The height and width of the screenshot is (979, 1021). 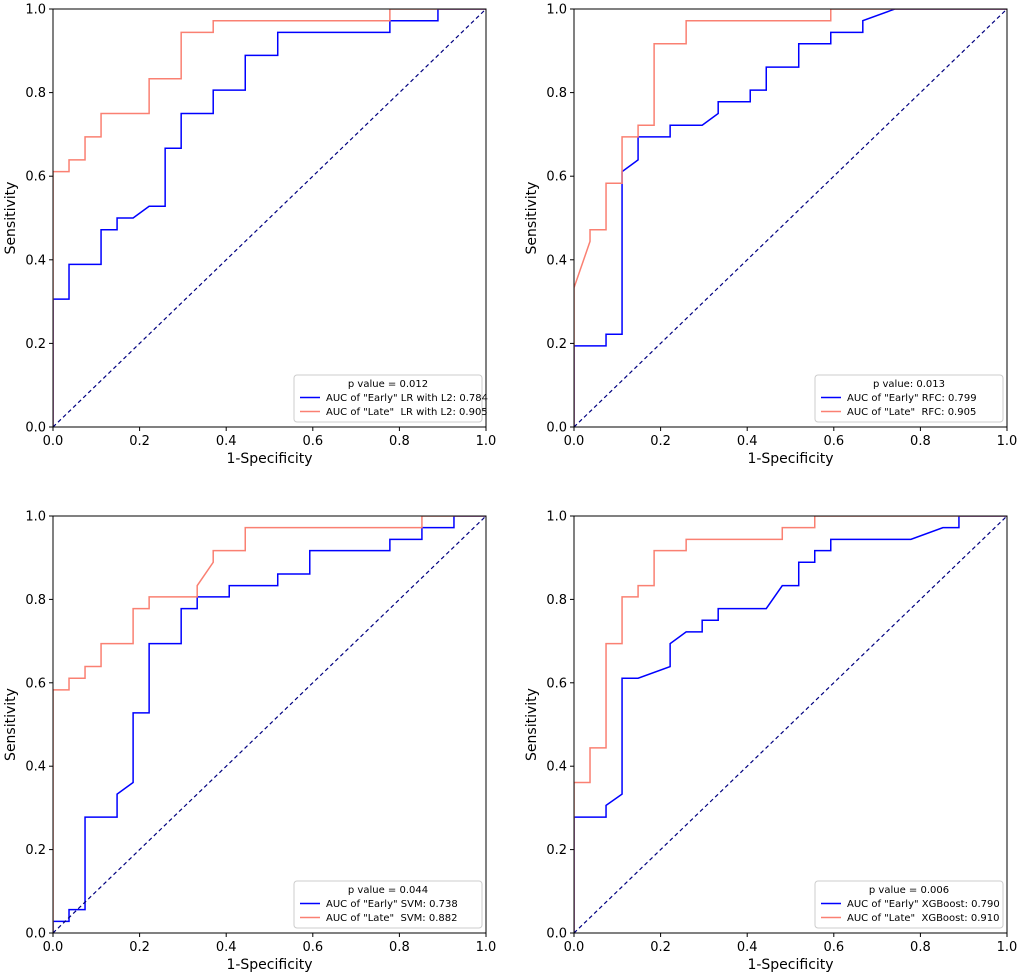 I want to click on legend-title: p value: 0.013, so click(x=909, y=384).